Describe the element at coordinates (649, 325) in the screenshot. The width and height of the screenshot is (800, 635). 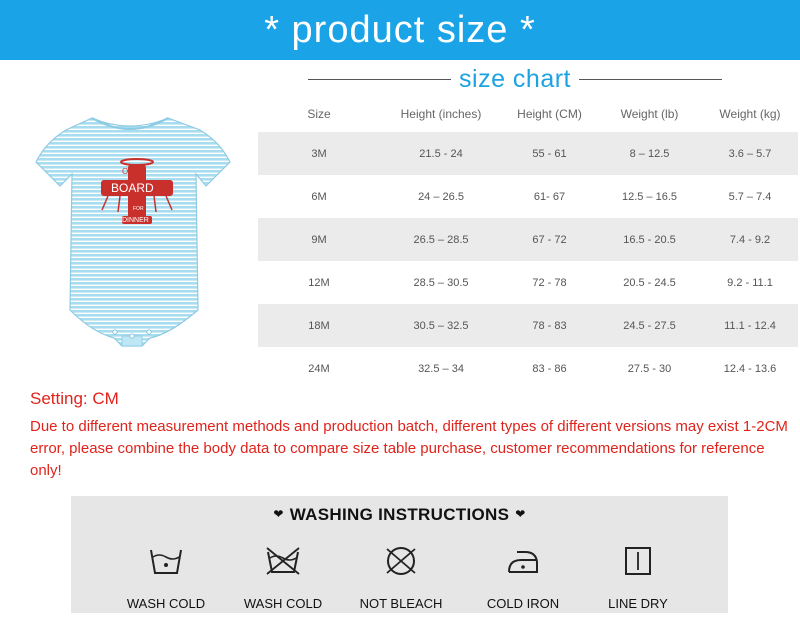
I see `cell-weight-lb: 24.5 - 27.5` at that location.